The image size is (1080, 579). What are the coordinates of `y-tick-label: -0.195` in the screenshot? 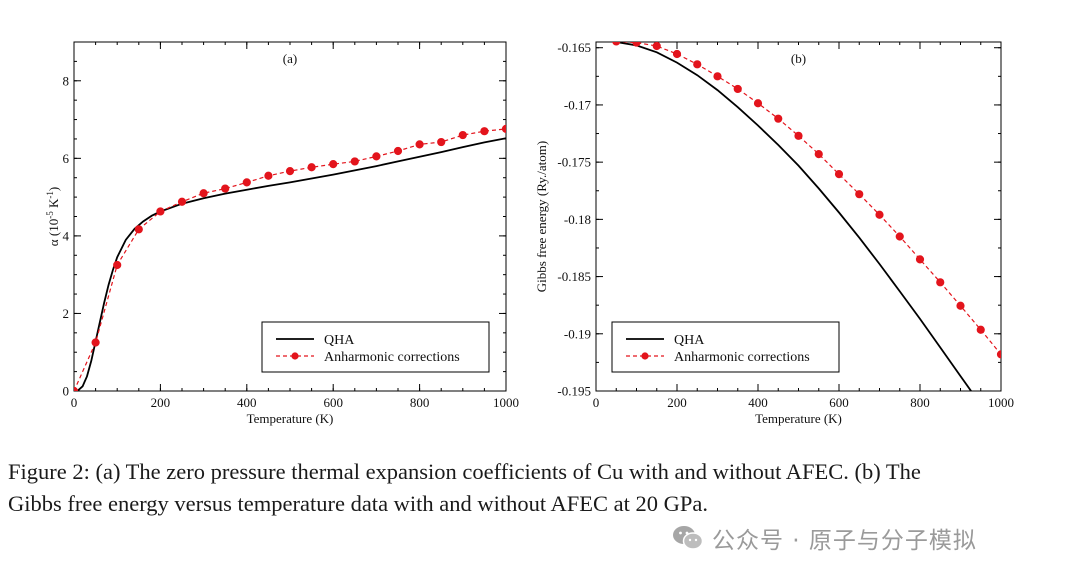 It's located at (574, 391).